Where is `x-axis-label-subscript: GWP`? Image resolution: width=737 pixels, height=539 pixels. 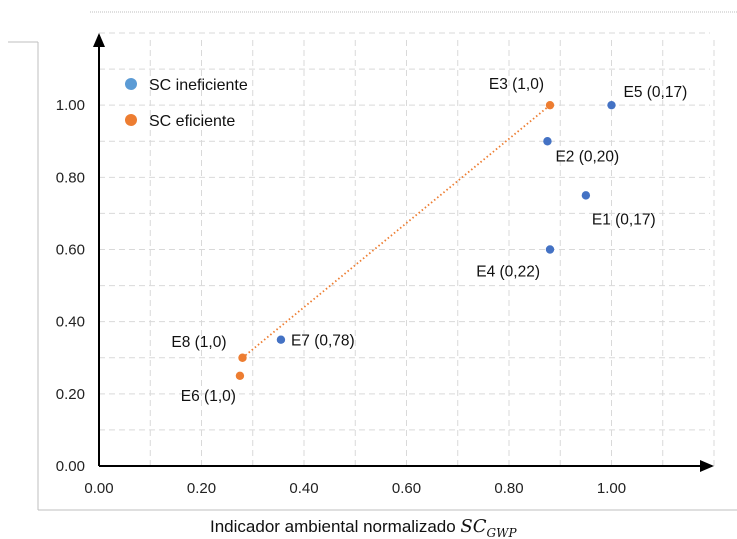 x-axis-label-subscript: GWP is located at coordinates (502, 532).